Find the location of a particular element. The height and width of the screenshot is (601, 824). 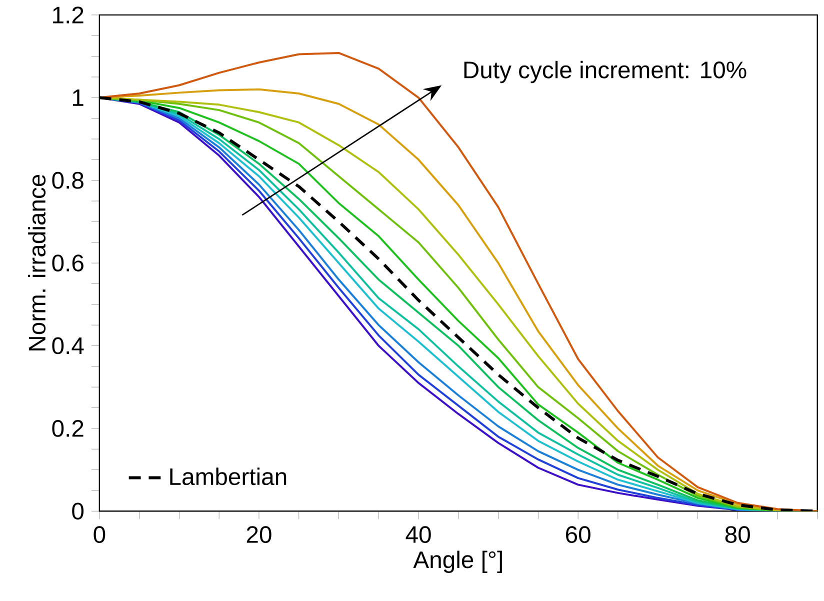

x-tick-label: 0 is located at coordinates (100, 535).